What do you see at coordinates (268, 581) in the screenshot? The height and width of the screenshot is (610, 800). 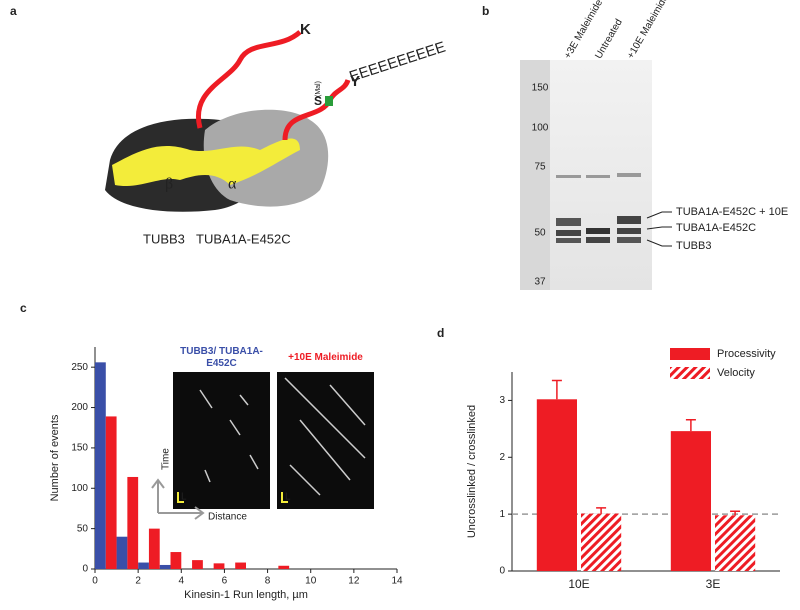 I see `x-tick-label: 8` at bounding box center [268, 581].